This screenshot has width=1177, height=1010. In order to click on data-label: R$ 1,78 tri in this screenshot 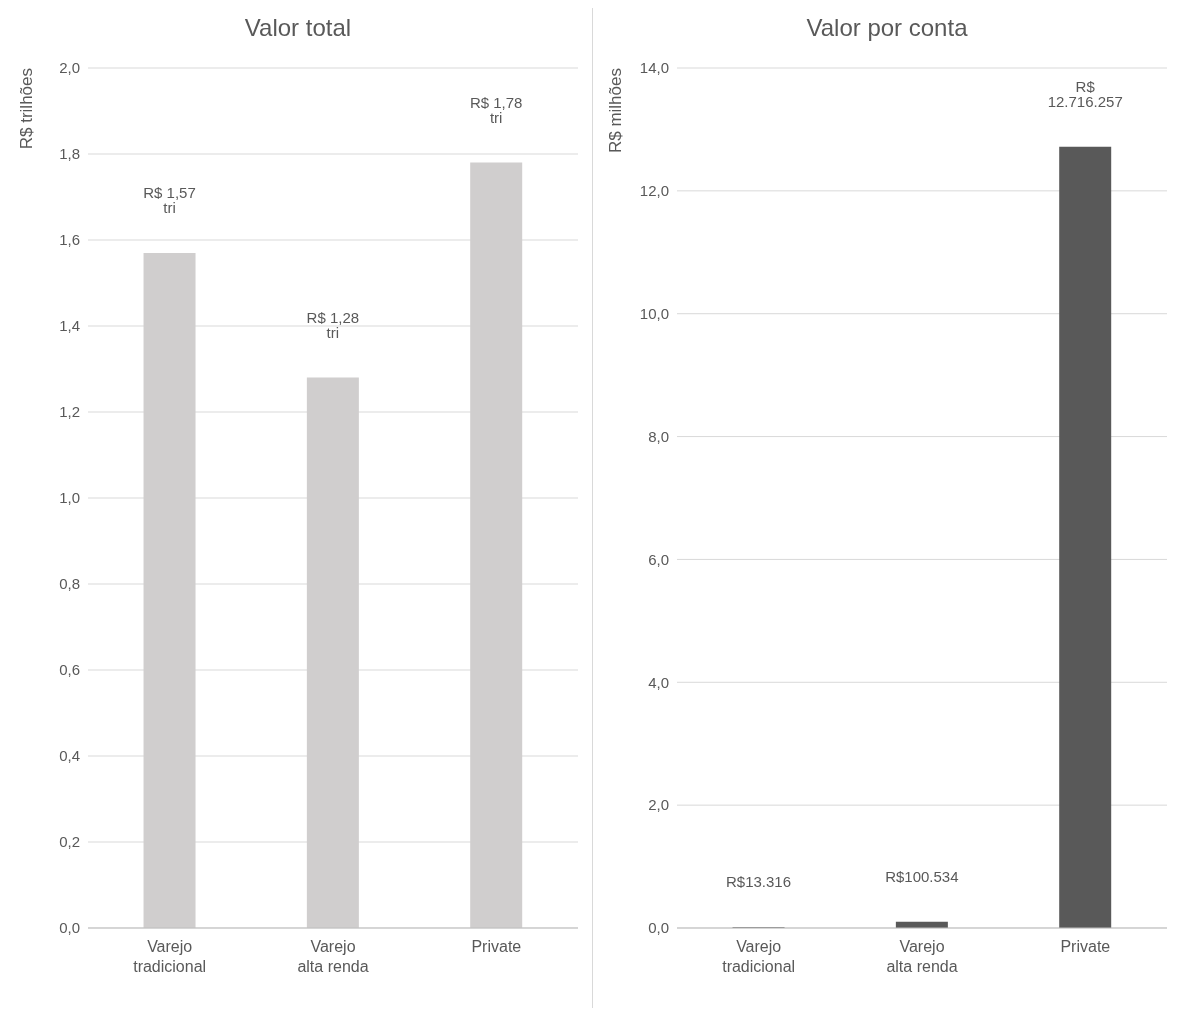, I will do `click(496, 109)`.